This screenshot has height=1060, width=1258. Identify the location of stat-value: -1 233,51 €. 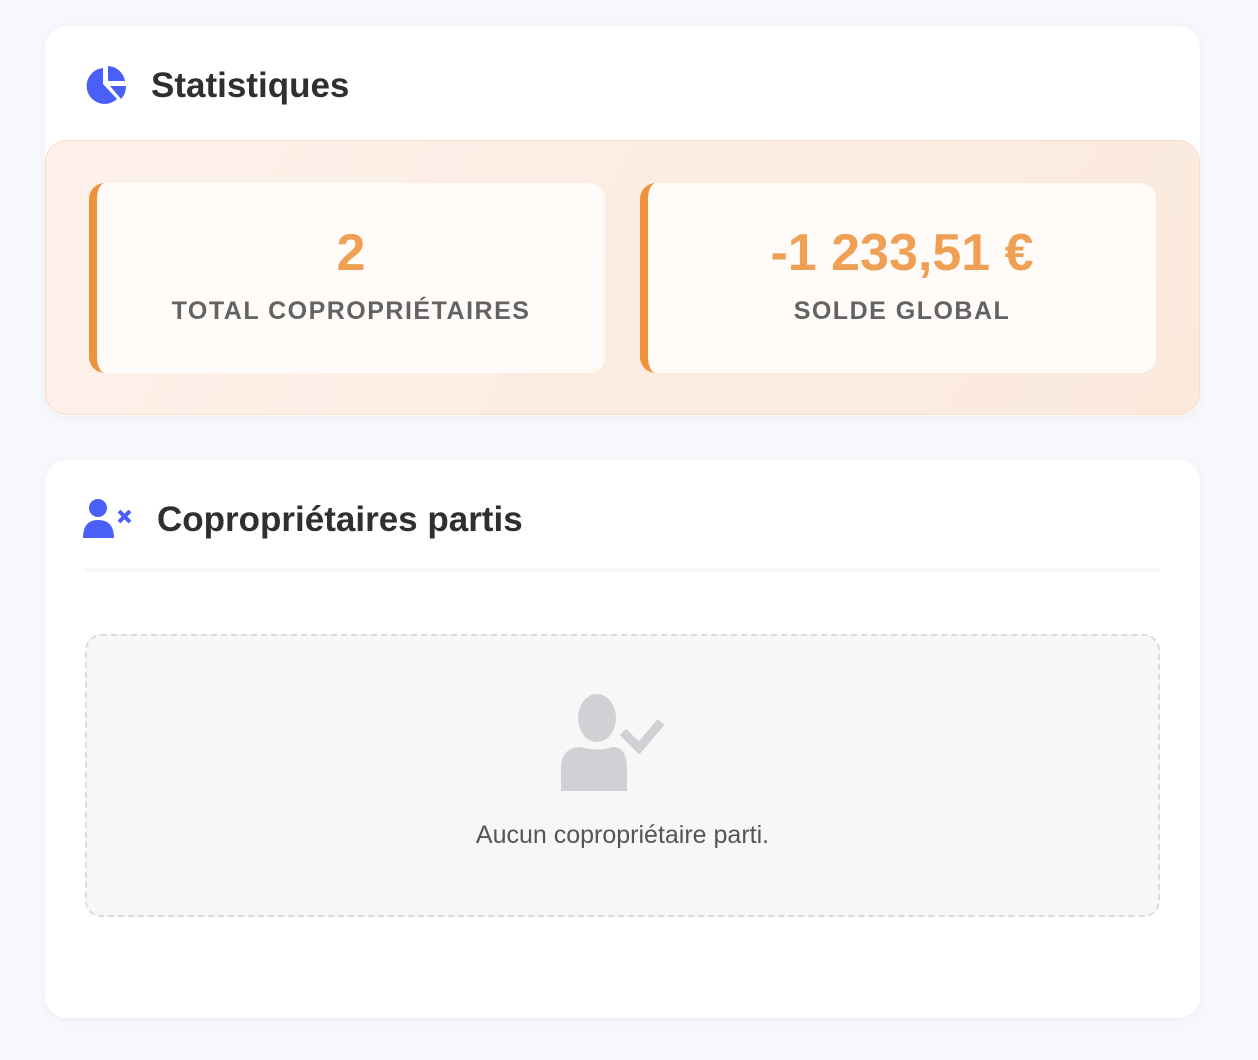
(902, 253).